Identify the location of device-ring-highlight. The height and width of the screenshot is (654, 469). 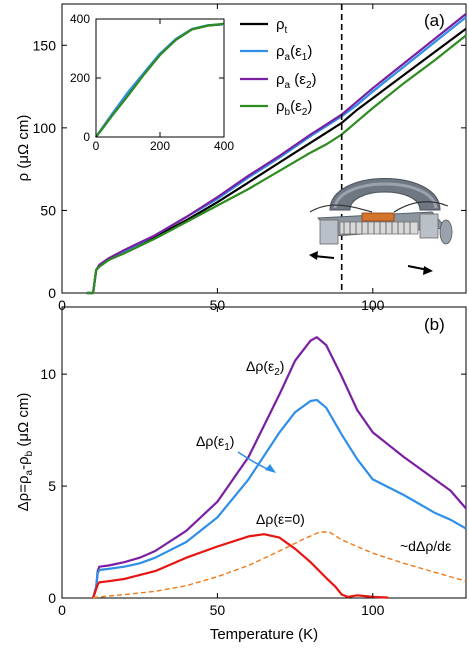
(385, 195).